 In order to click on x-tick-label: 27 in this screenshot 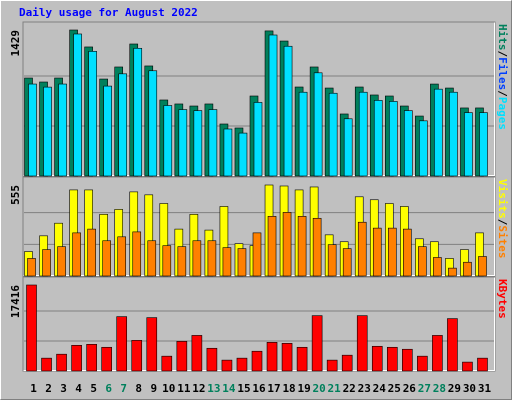, I will do `click(424, 388)`.